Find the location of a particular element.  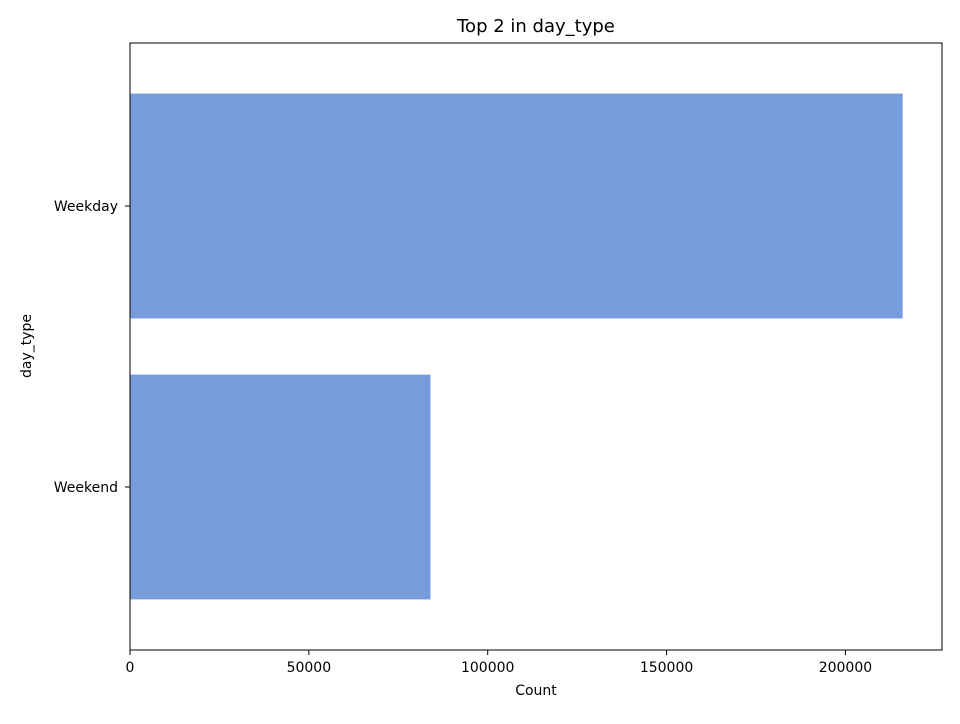

y-axis-label: day_type is located at coordinates (27, 346).